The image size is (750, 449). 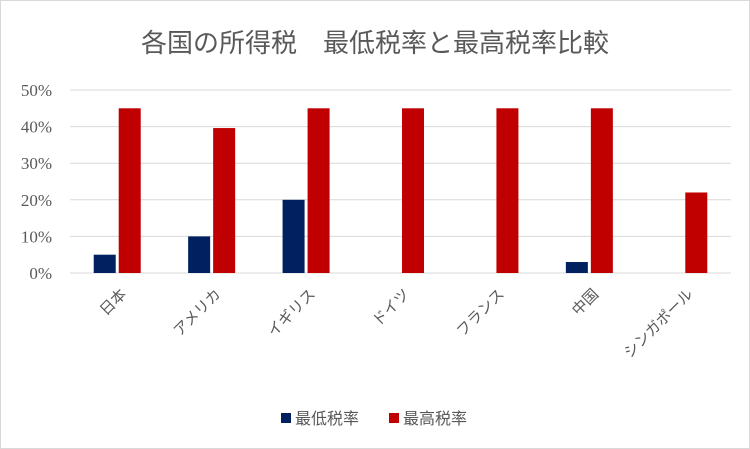 I want to click on legend-item: 最低税率, so click(x=320, y=418).